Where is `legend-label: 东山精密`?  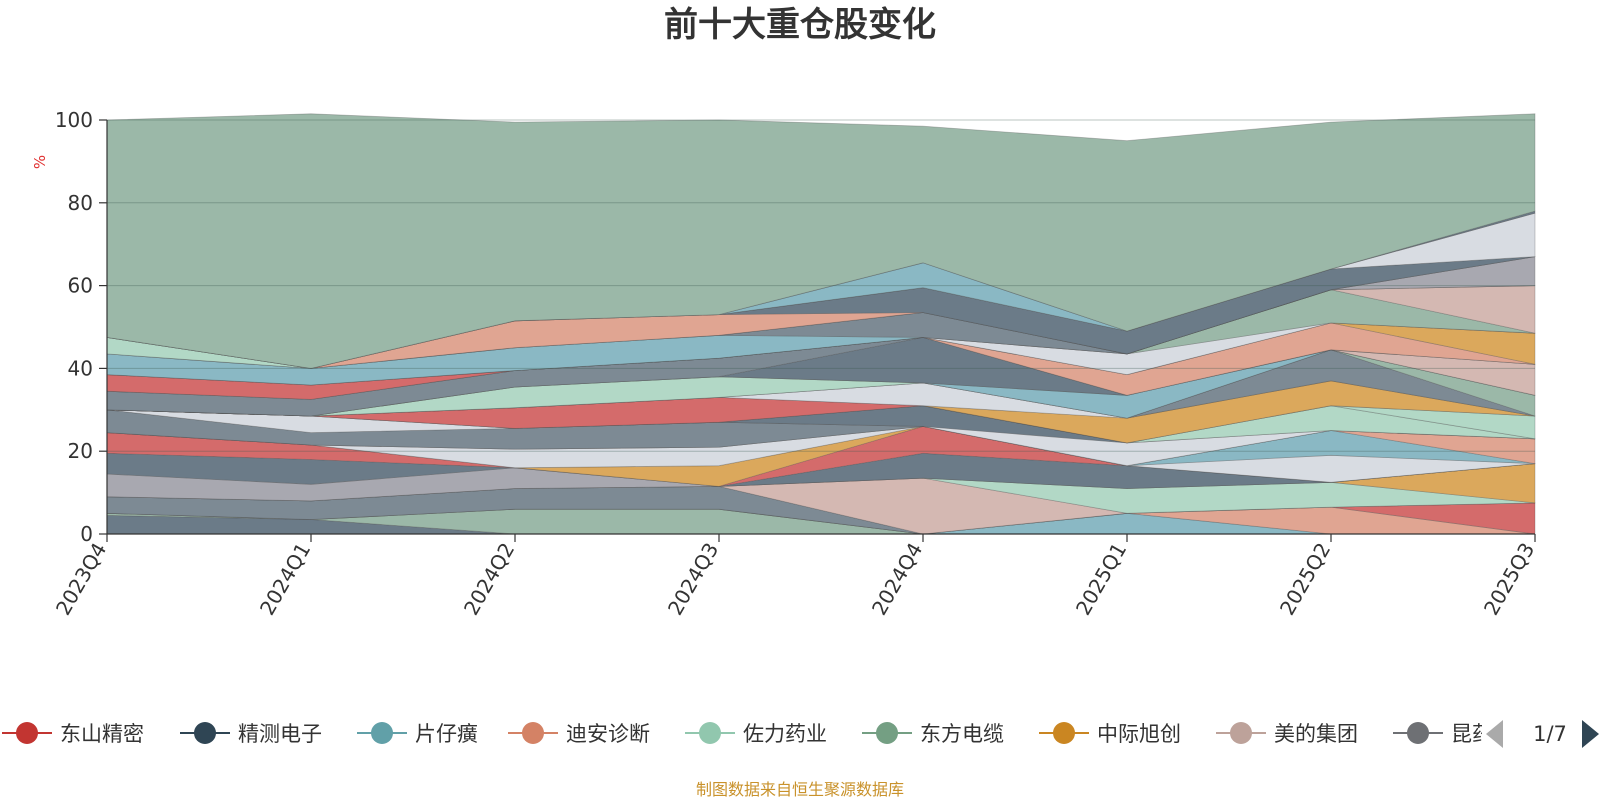
legend-label: 东山精密 is located at coordinates (102, 734).